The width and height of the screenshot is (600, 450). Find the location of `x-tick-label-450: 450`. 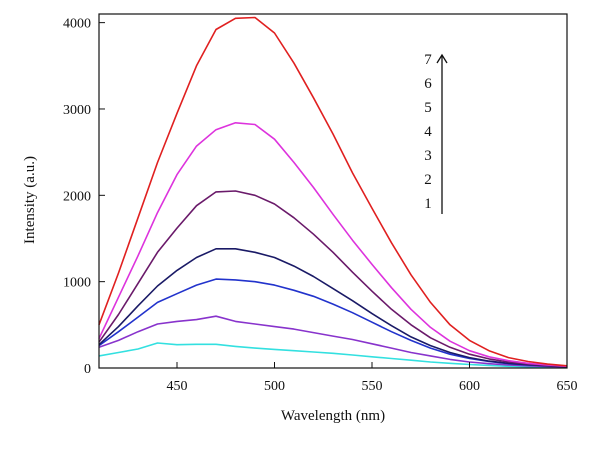

x-tick-label-450: 450 is located at coordinates (177, 386).